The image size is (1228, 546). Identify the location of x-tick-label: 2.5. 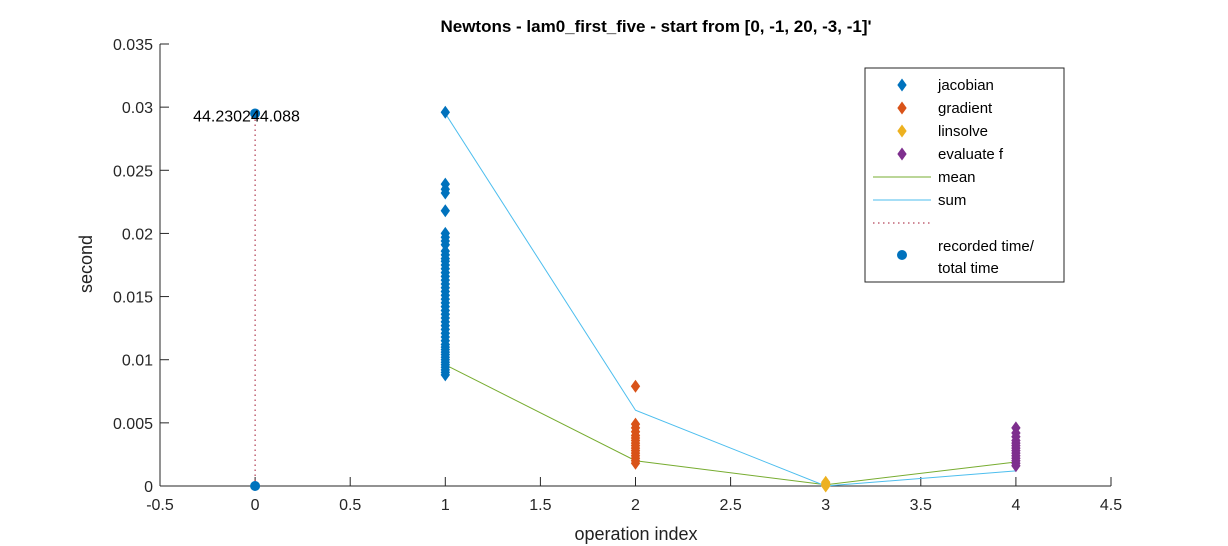
(730, 505).